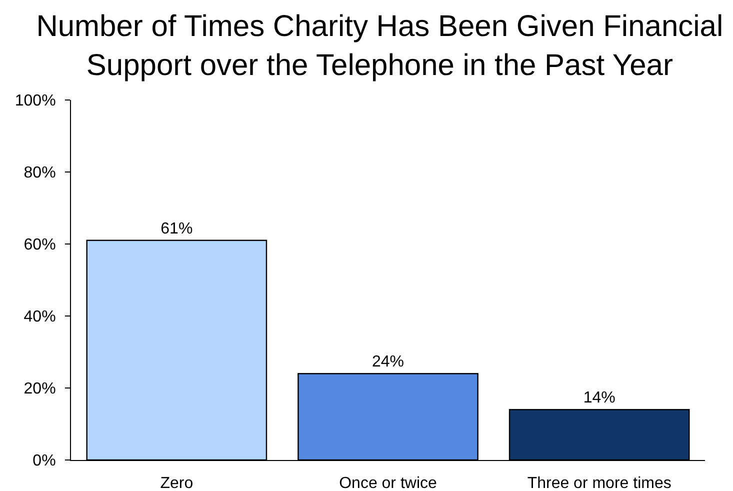 The image size is (733, 491). Describe the element at coordinates (40, 245) in the screenshot. I see `y-tick-label: 60%` at that location.